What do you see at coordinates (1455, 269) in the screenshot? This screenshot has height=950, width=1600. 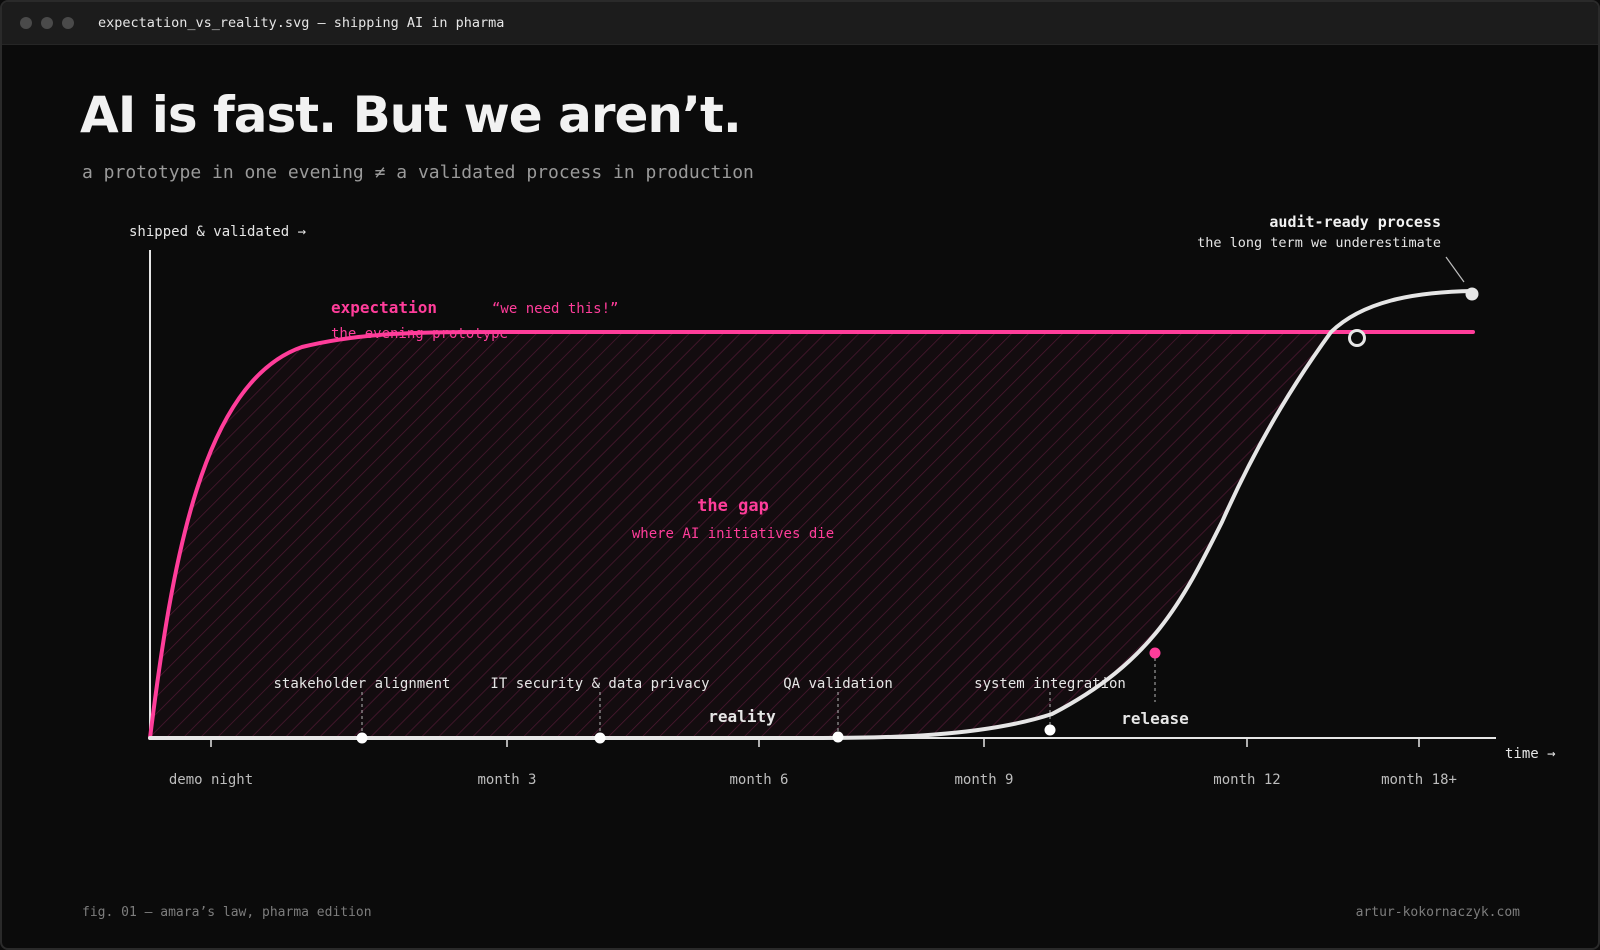 I see `audit-leader-line` at bounding box center [1455, 269].